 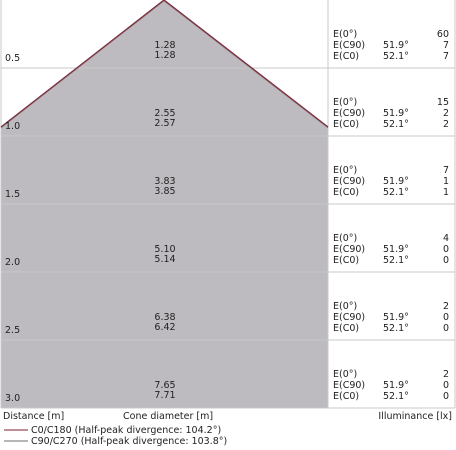 I want to click on legend-entry: C90/C270 (Half-peak divergence: 103.8°), so click(x=129, y=441).